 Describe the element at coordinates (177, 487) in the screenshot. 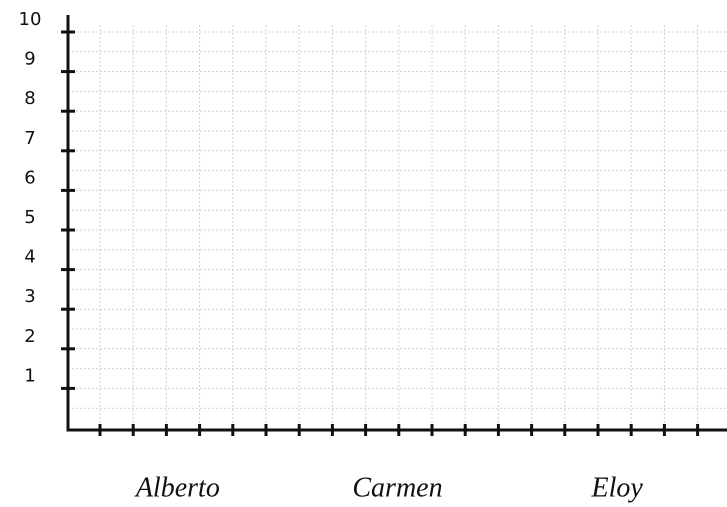

I see `x-tick-label: Alberto` at that location.